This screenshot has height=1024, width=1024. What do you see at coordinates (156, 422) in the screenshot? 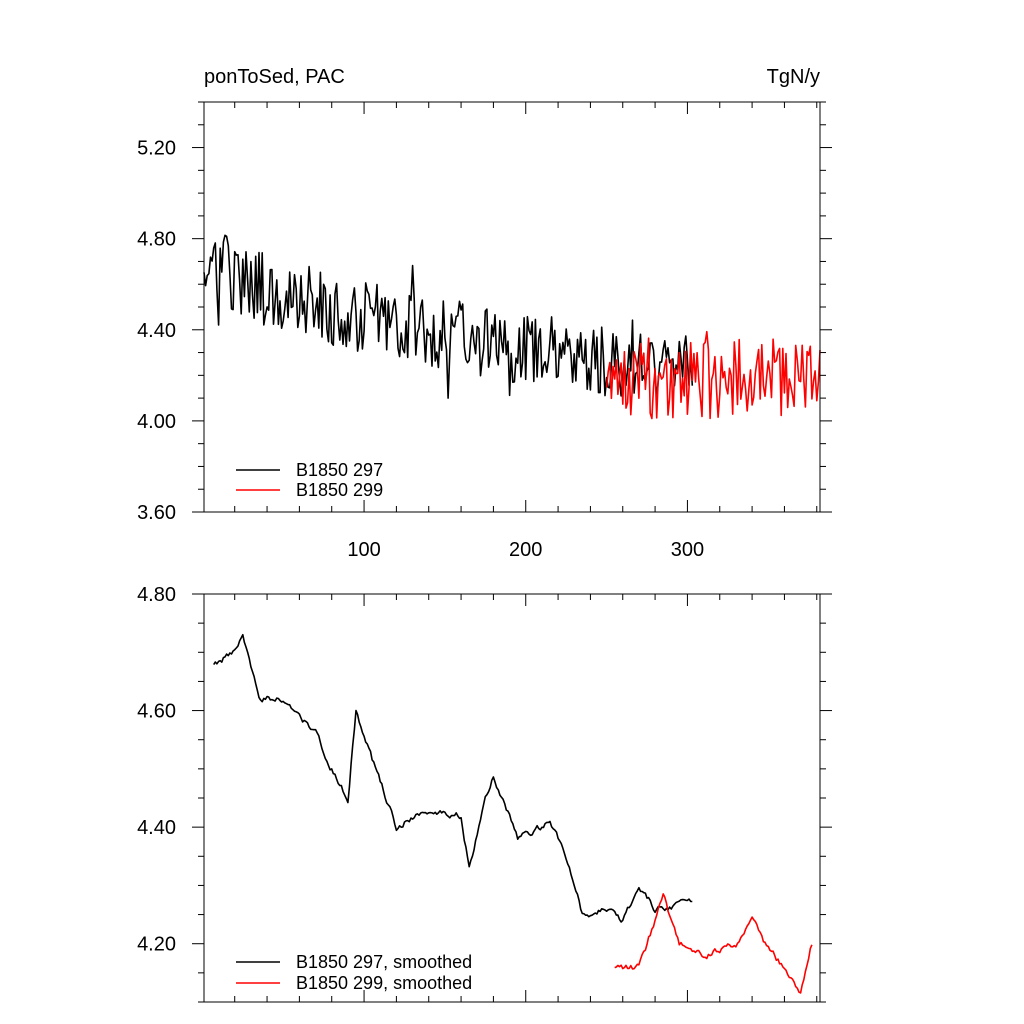
I see `y-tick-label: 4.00` at bounding box center [156, 422].